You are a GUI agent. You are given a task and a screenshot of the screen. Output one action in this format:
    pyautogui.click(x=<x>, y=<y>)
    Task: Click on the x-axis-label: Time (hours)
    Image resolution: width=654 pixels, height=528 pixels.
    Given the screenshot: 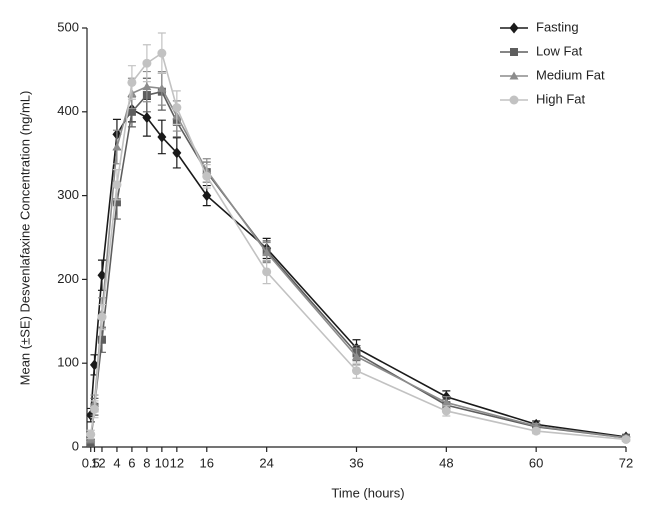 What is the action you would take?
    pyautogui.click(x=367, y=492)
    